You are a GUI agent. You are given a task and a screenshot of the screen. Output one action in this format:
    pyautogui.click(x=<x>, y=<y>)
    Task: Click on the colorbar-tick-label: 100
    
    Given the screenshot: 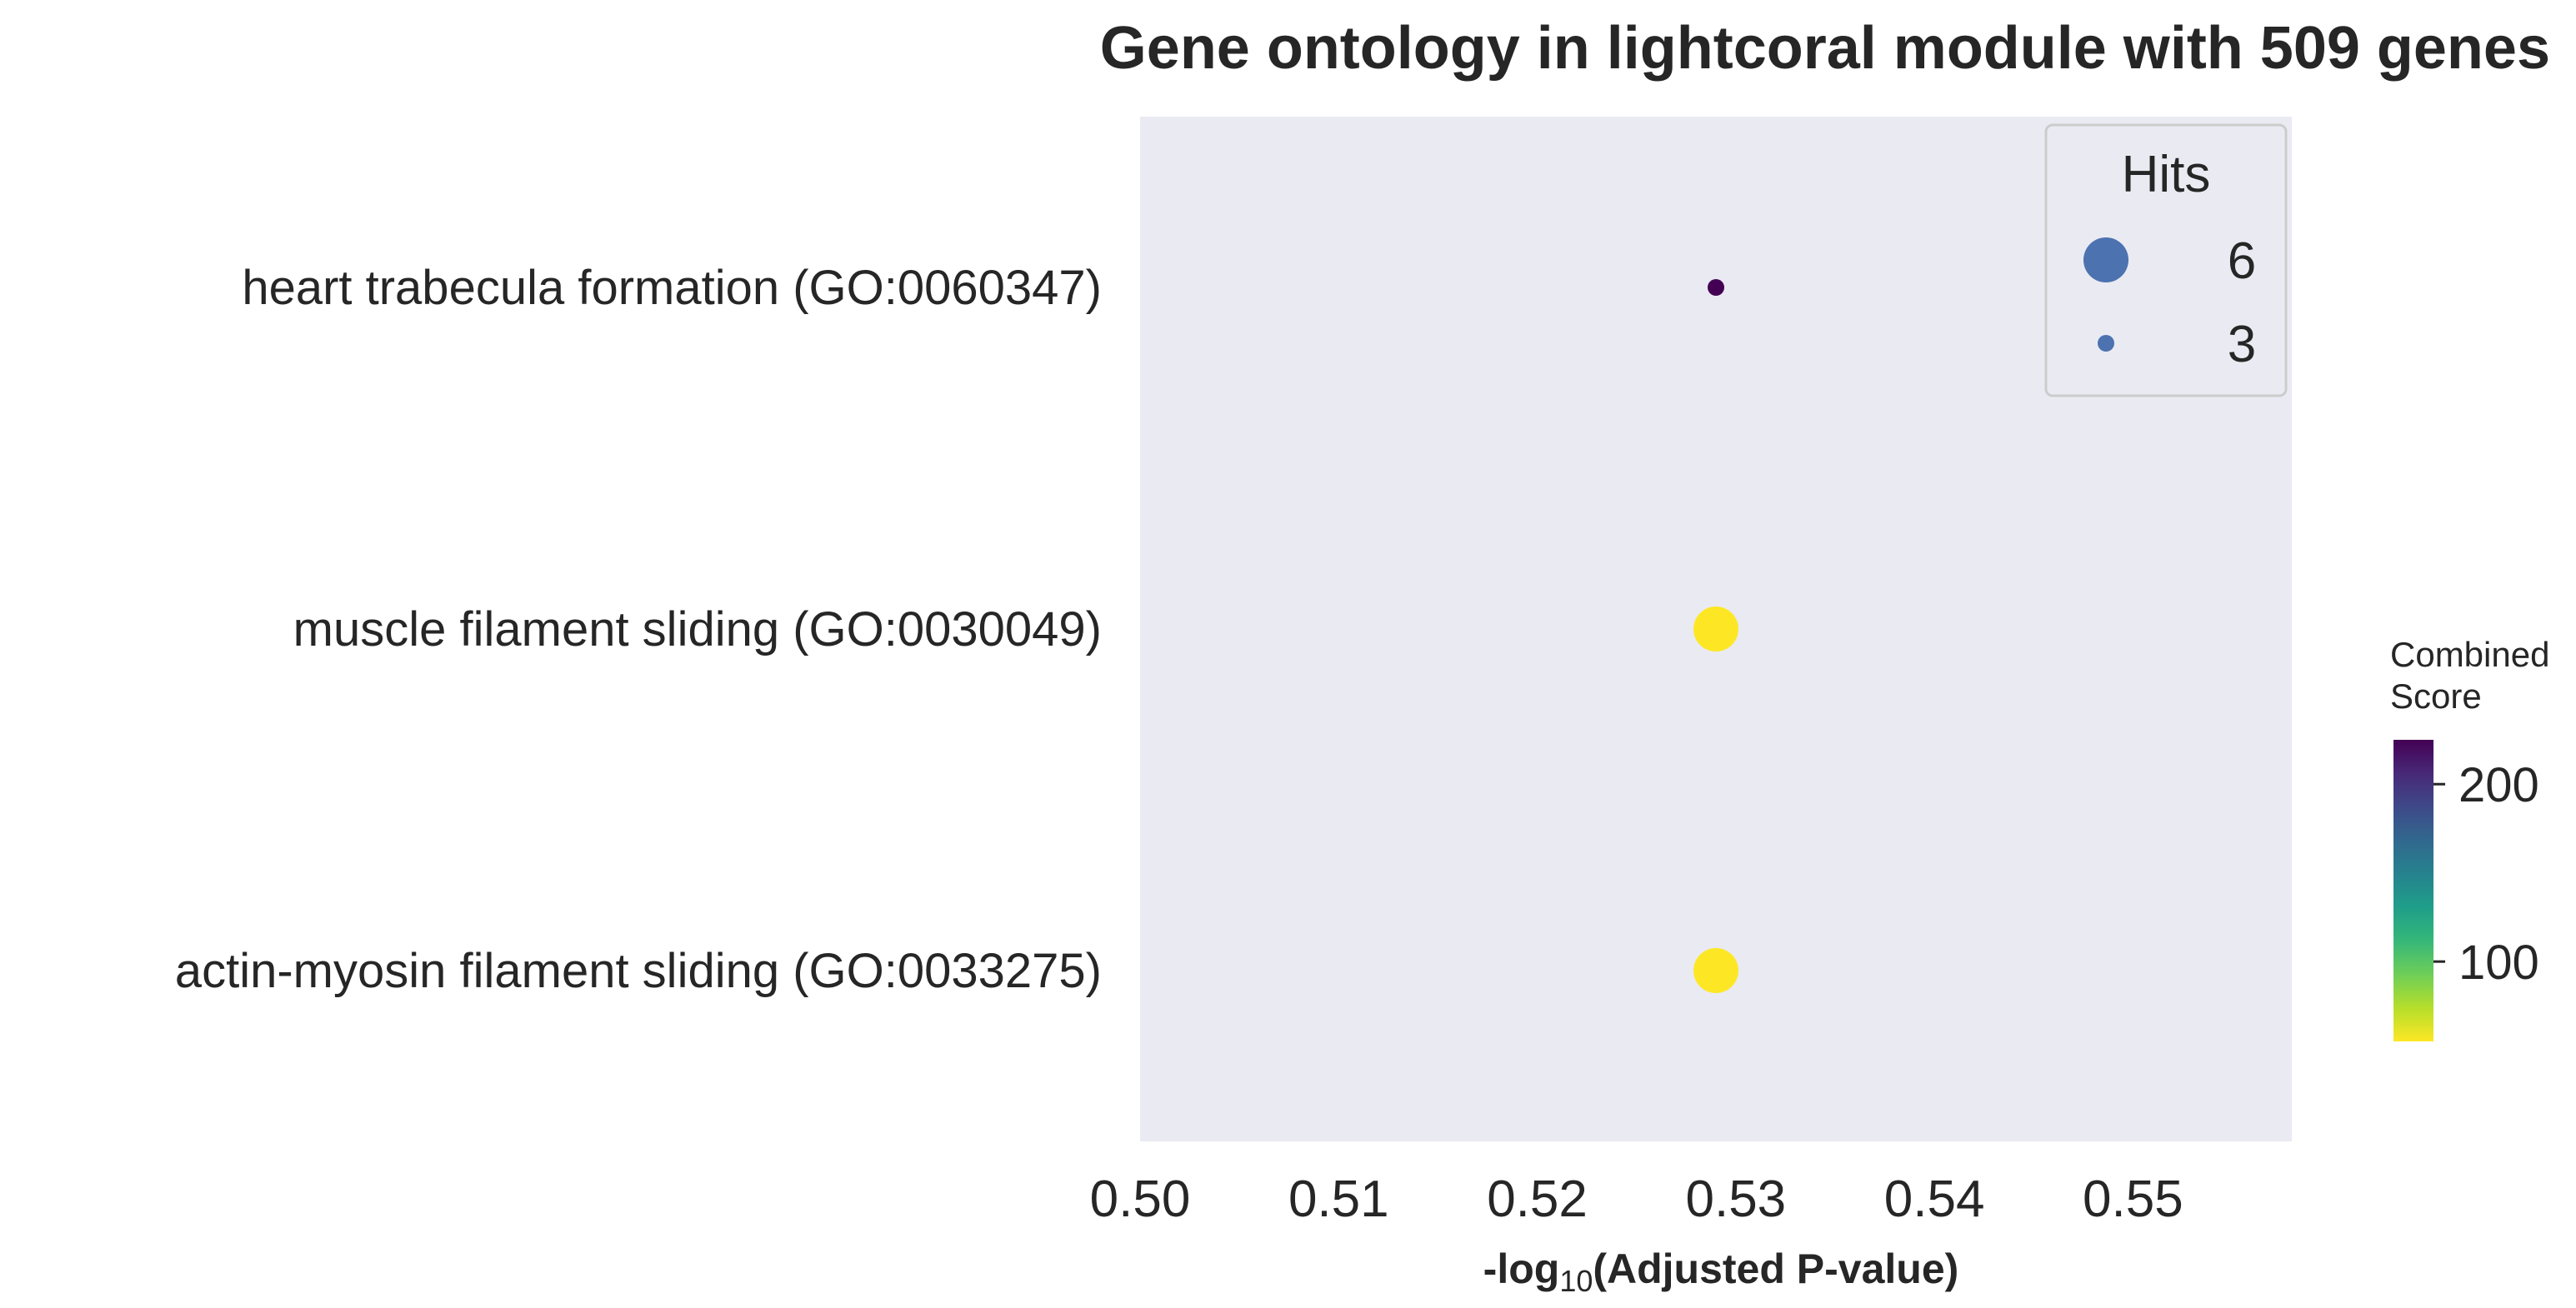 What is the action you would take?
    pyautogui.click(x=2499, y=963)
    